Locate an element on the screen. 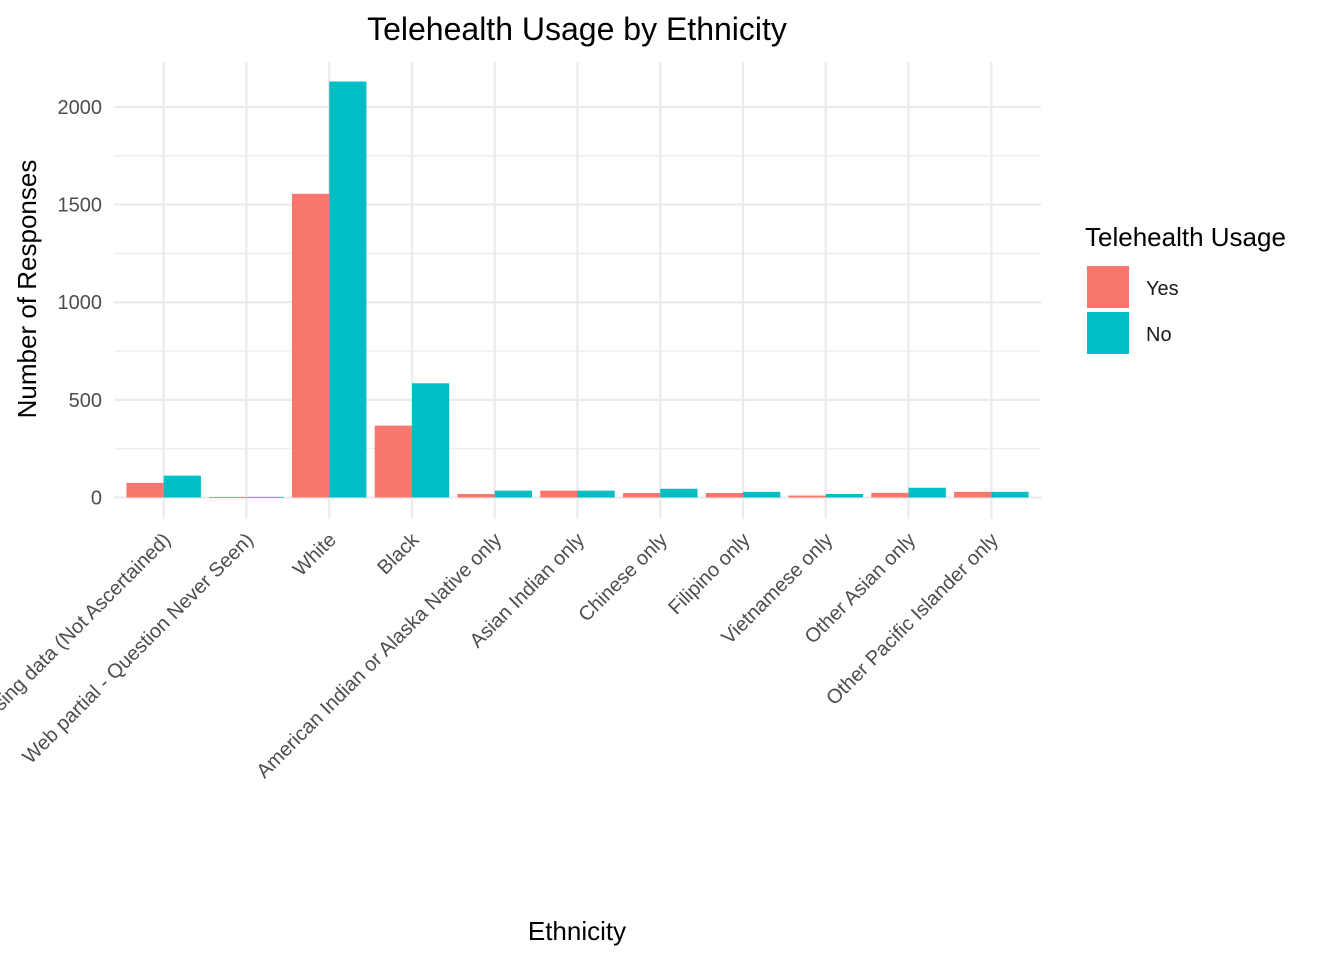 This screenshot has height=960, width=1344. y-tick-label: 0 is located at coordinates (96, 499).